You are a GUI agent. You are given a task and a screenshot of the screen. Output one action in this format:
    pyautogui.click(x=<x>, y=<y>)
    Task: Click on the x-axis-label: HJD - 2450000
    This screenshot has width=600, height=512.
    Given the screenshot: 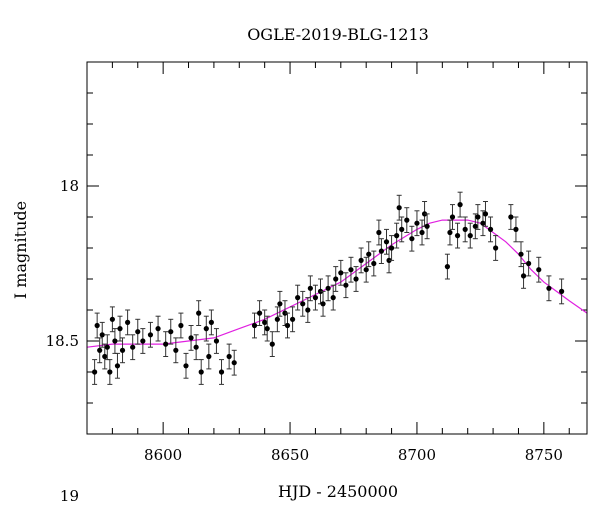 What is the action you would take?
    pyautogui.click(x=338, y=491)
    